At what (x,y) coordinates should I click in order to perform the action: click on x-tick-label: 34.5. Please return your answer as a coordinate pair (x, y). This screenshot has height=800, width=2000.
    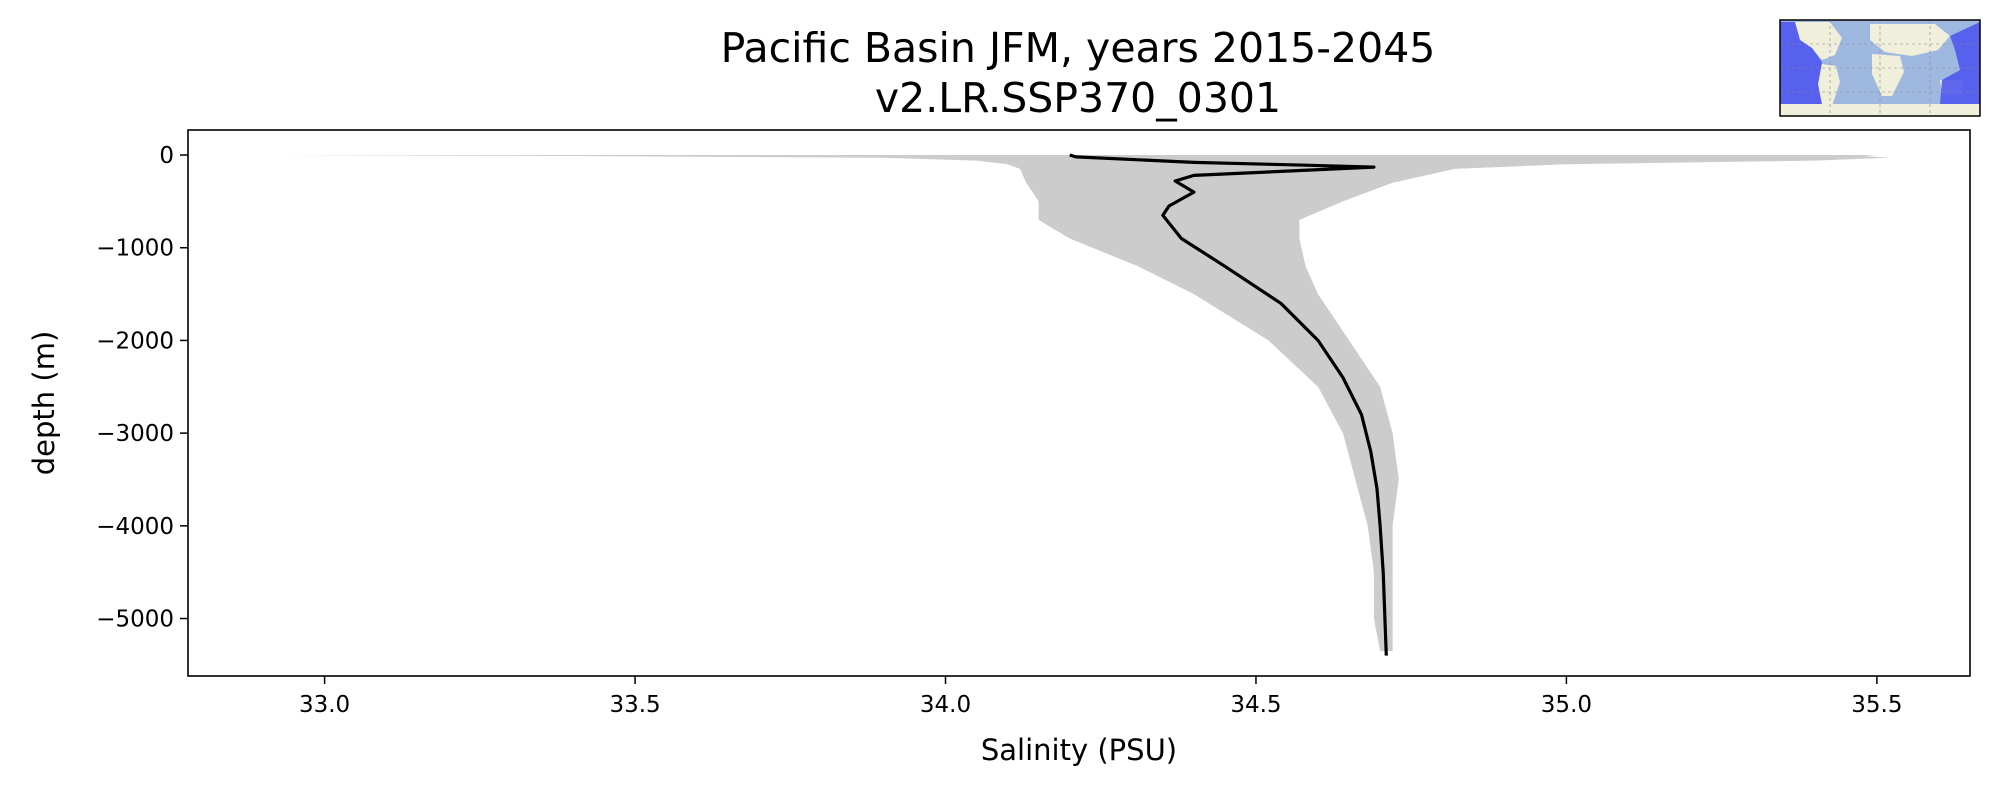
    Looking at the image, I should click on (1255, 705).